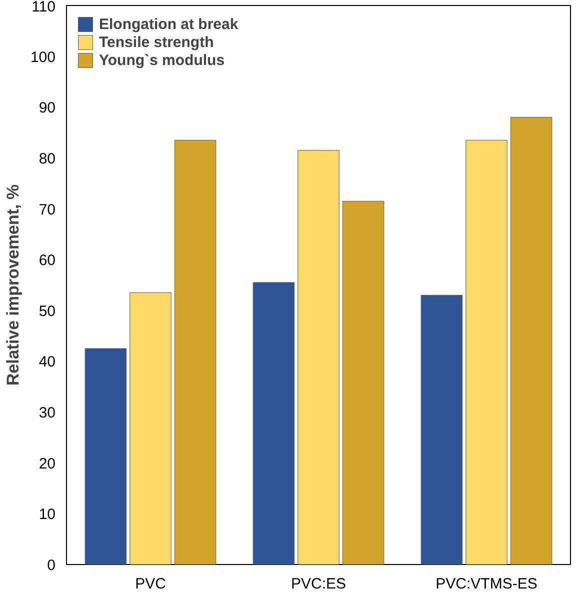 This screenshot has height=603, width=582. I want to click on y-tick-label: 20, so click(47, 463).